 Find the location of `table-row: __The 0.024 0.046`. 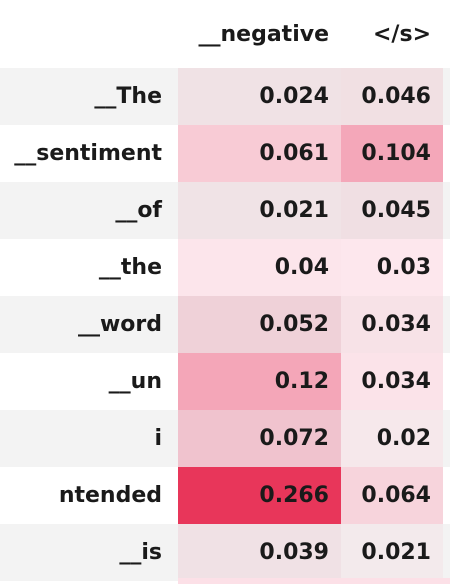

table-row: __The 0.024 0.046 is located at coordinates (225, 96).